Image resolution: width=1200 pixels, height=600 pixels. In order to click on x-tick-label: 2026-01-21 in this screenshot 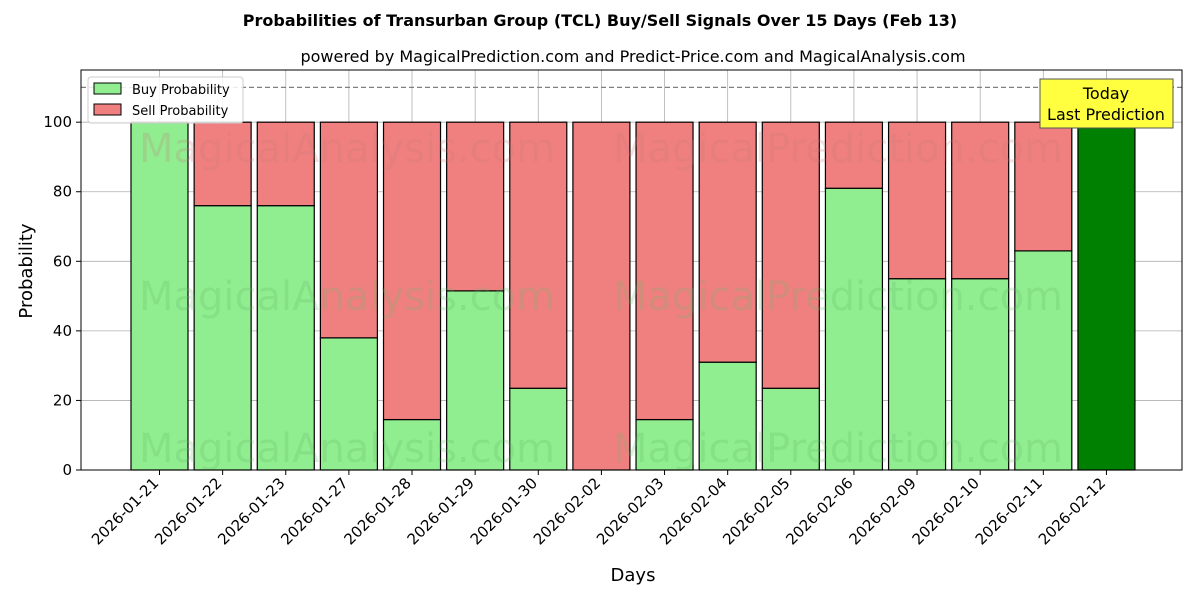, I will do `click(125, 511)`.